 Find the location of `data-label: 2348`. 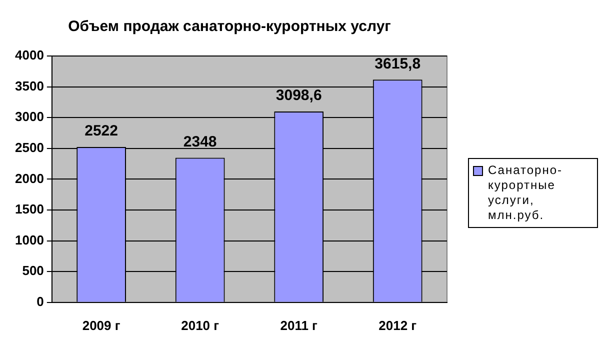

data-label: 2348 is located at coordinates (200, 141).